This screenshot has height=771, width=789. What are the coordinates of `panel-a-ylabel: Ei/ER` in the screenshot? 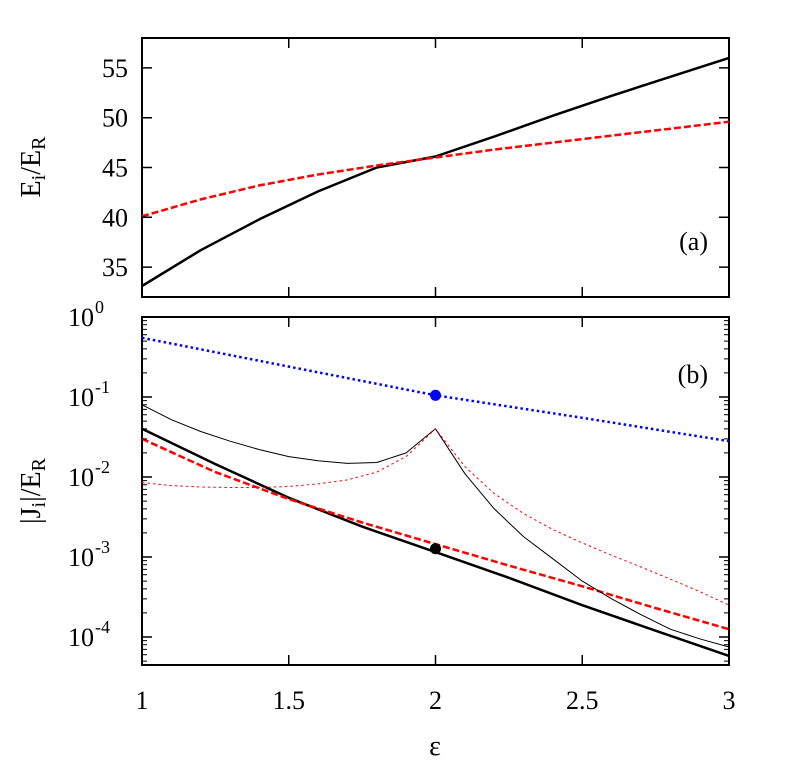 It's located at (33, 167).